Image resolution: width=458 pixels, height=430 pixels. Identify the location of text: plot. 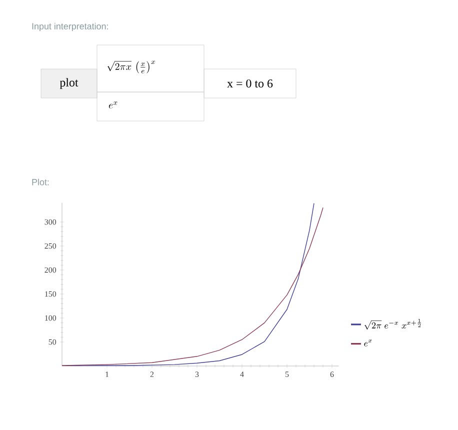
(69, 83).